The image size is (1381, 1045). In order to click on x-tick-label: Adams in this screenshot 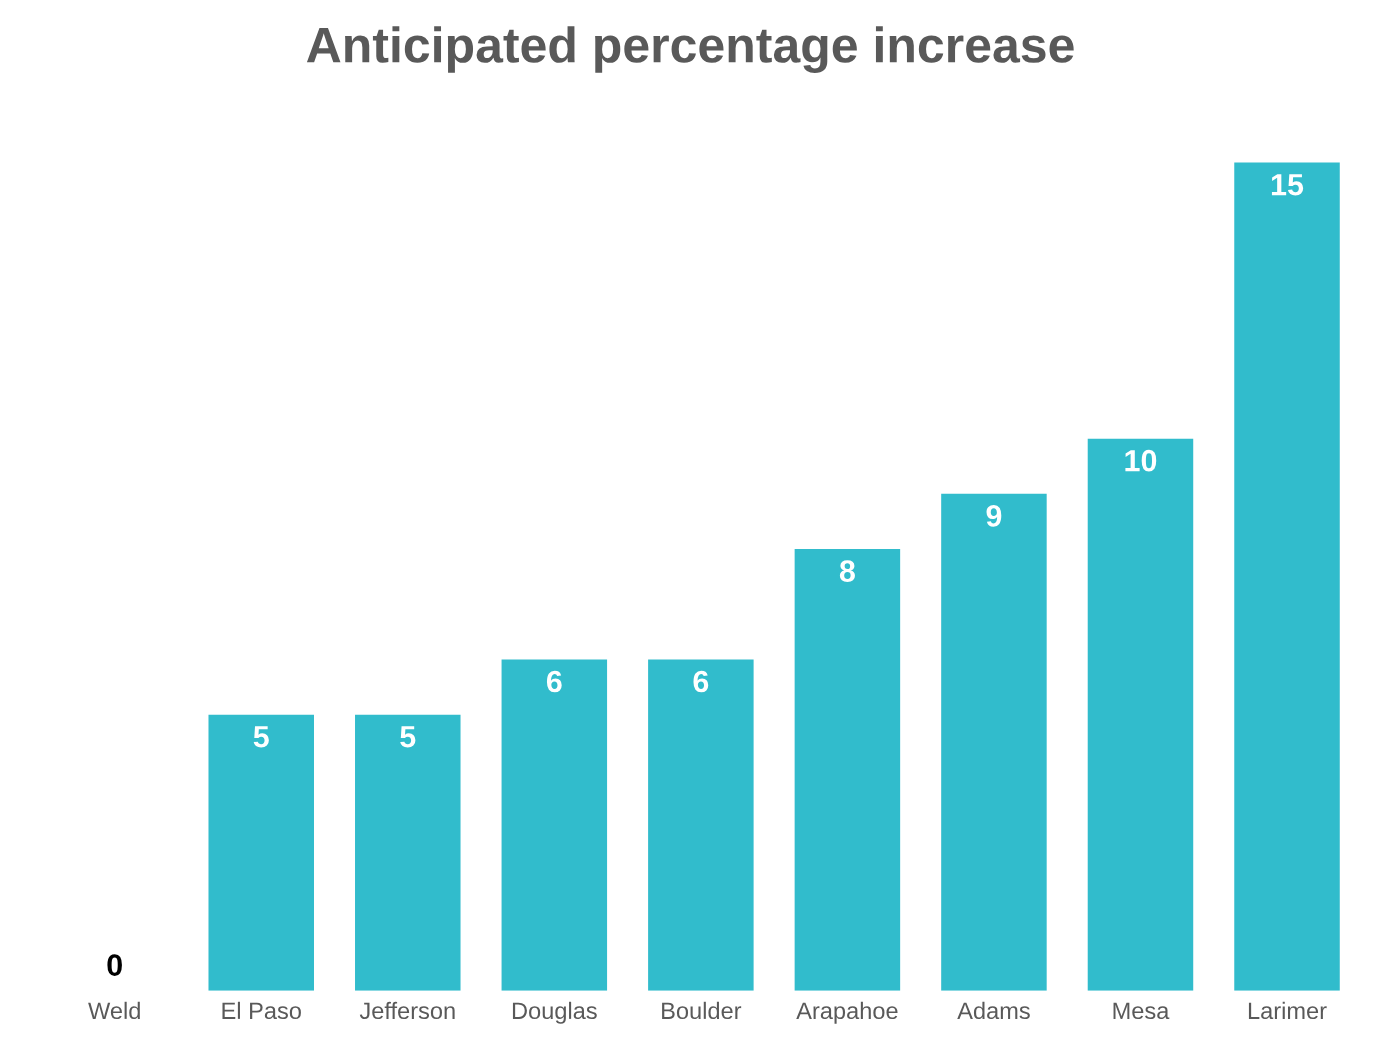, I will do `click(993, 1010)`.